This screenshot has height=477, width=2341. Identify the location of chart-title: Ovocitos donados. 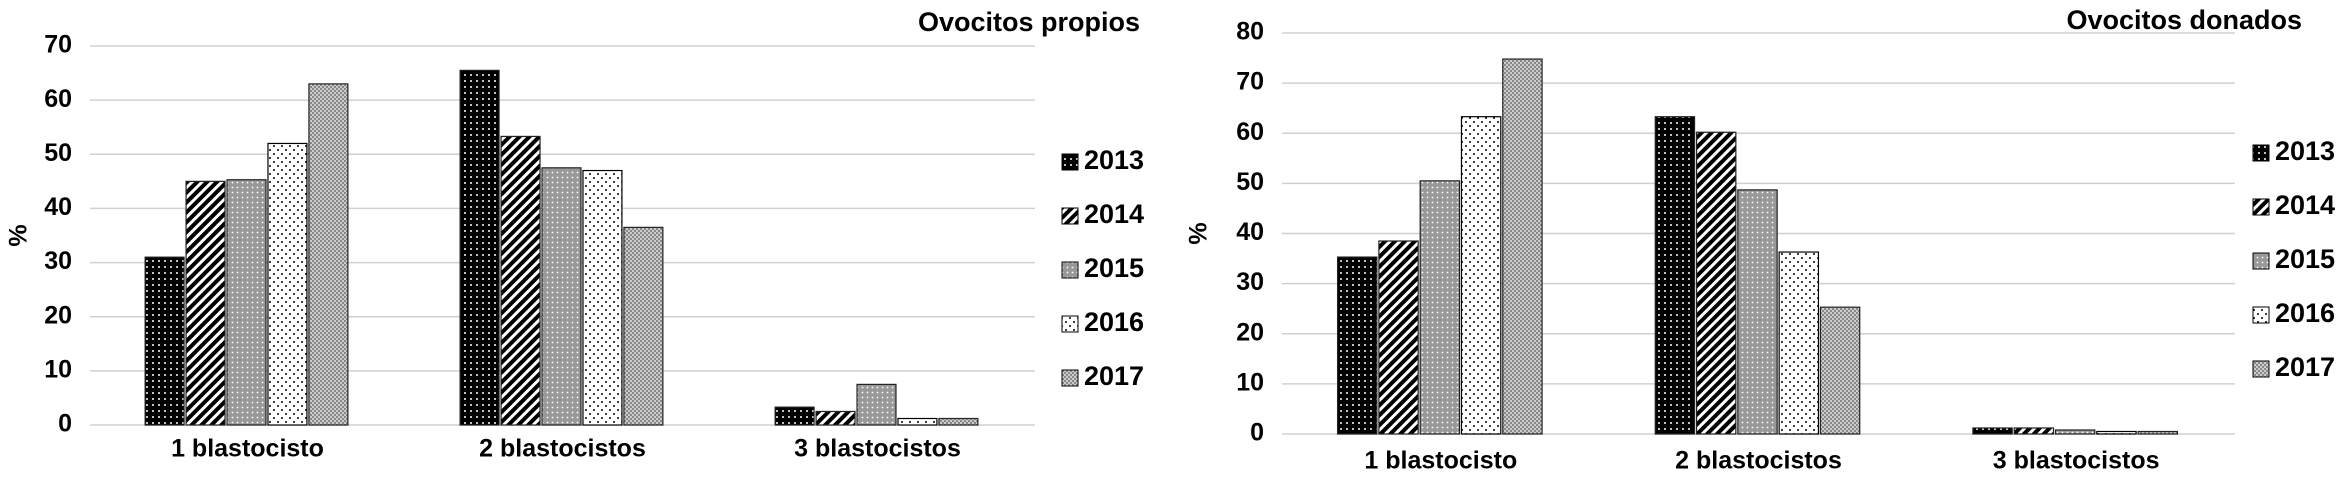
(2184, 20).